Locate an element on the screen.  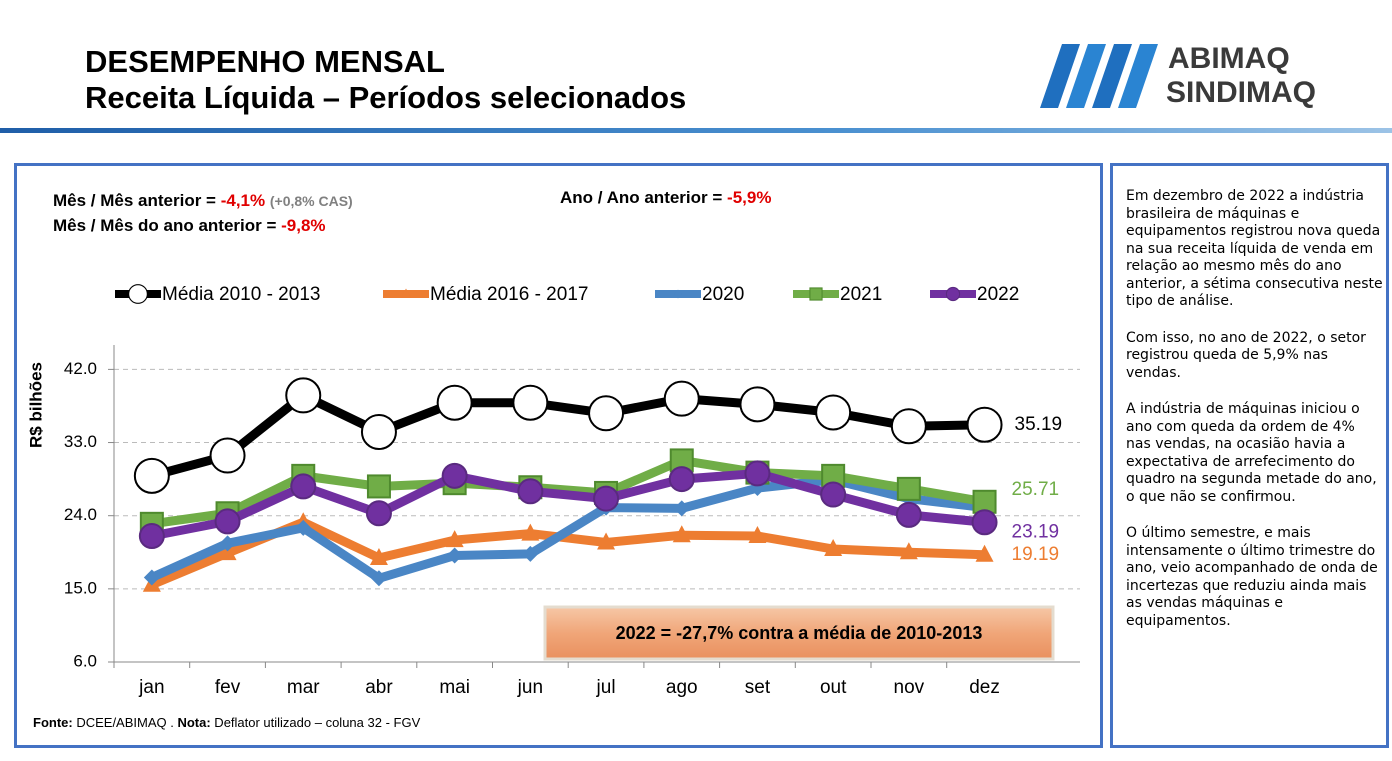
data-label: 35.19 is located at coordinates (1039, 424).